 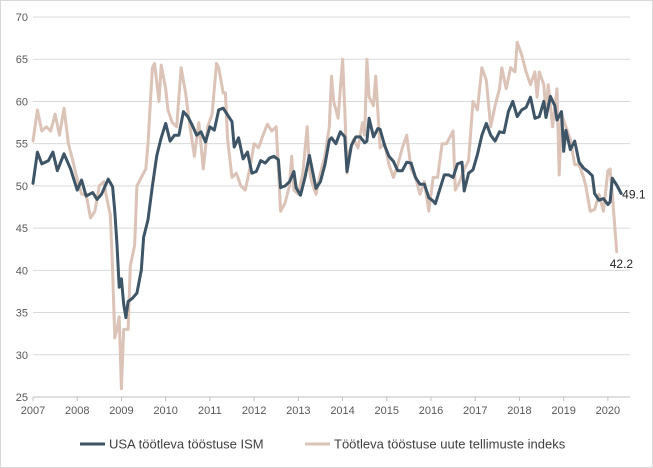 What do you see at coordinates (22, 356) in the screenshot?
I see `y-tick-label: 30` at bounding box center [22, 356].